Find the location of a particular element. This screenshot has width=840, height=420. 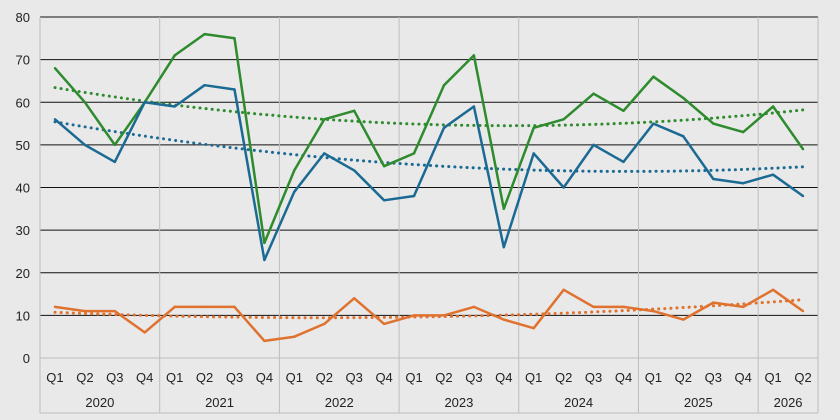

y-tick-label: 60 is located at coordinates (23, 102).